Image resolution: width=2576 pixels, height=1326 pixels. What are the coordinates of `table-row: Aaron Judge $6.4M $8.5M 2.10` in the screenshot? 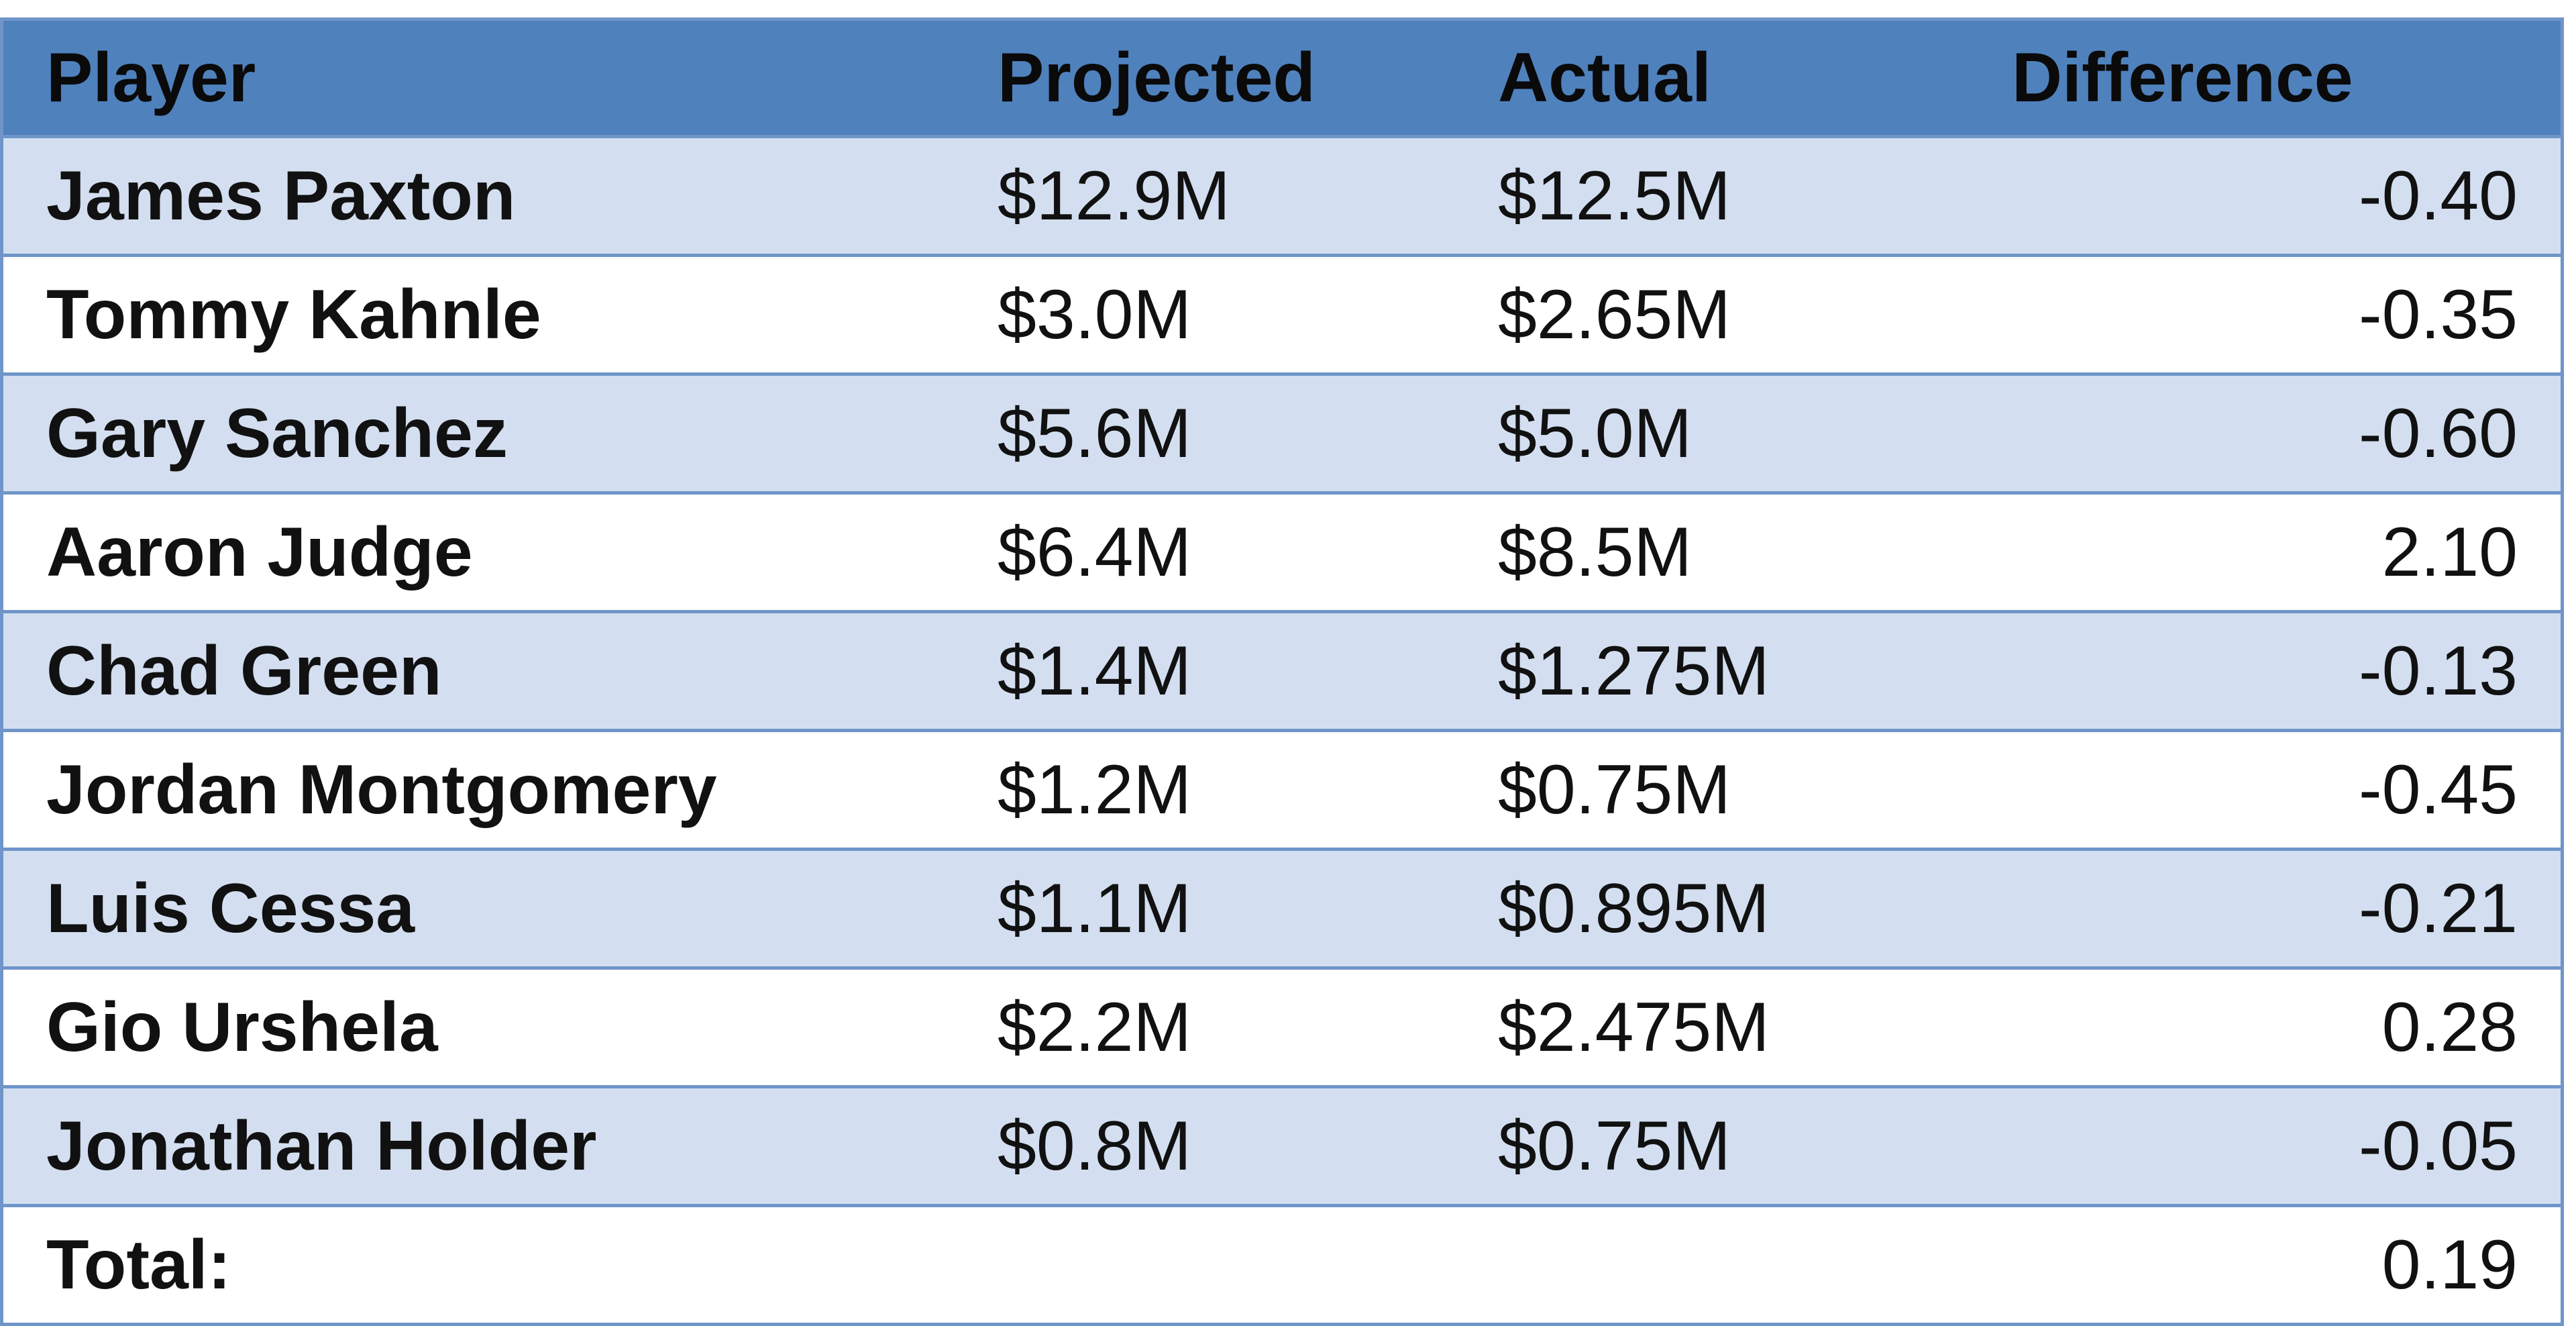 It's located at (1282, 551).